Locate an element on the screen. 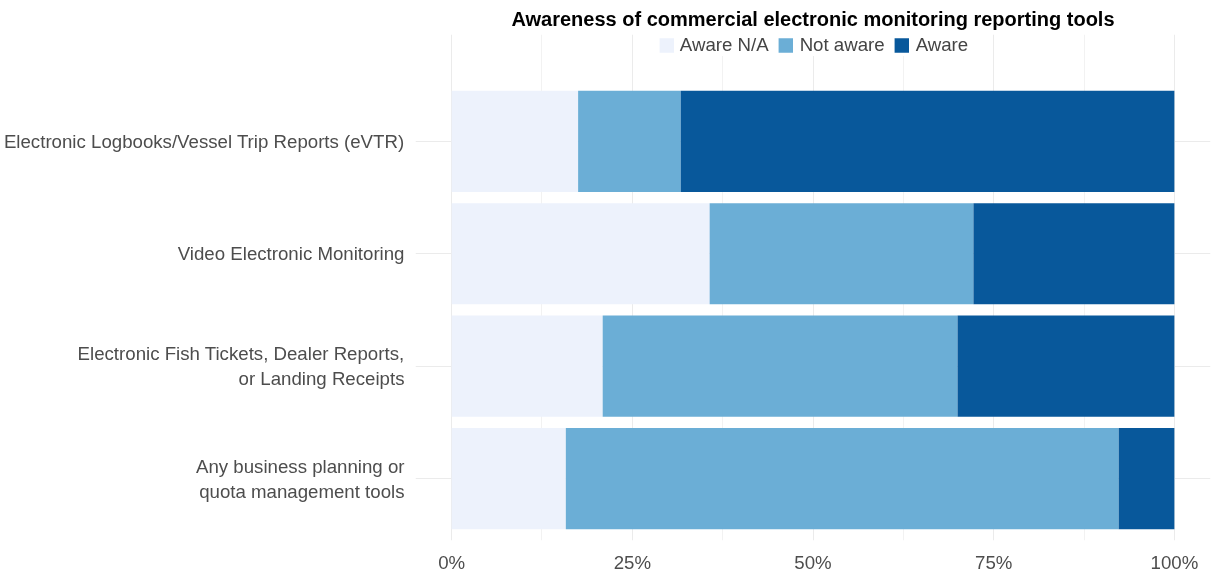 Image resolution: width=1228 pixels, height=579 pixels. y-tick-label: Video Electronic Monitoring is located at coordinates (291, 254).